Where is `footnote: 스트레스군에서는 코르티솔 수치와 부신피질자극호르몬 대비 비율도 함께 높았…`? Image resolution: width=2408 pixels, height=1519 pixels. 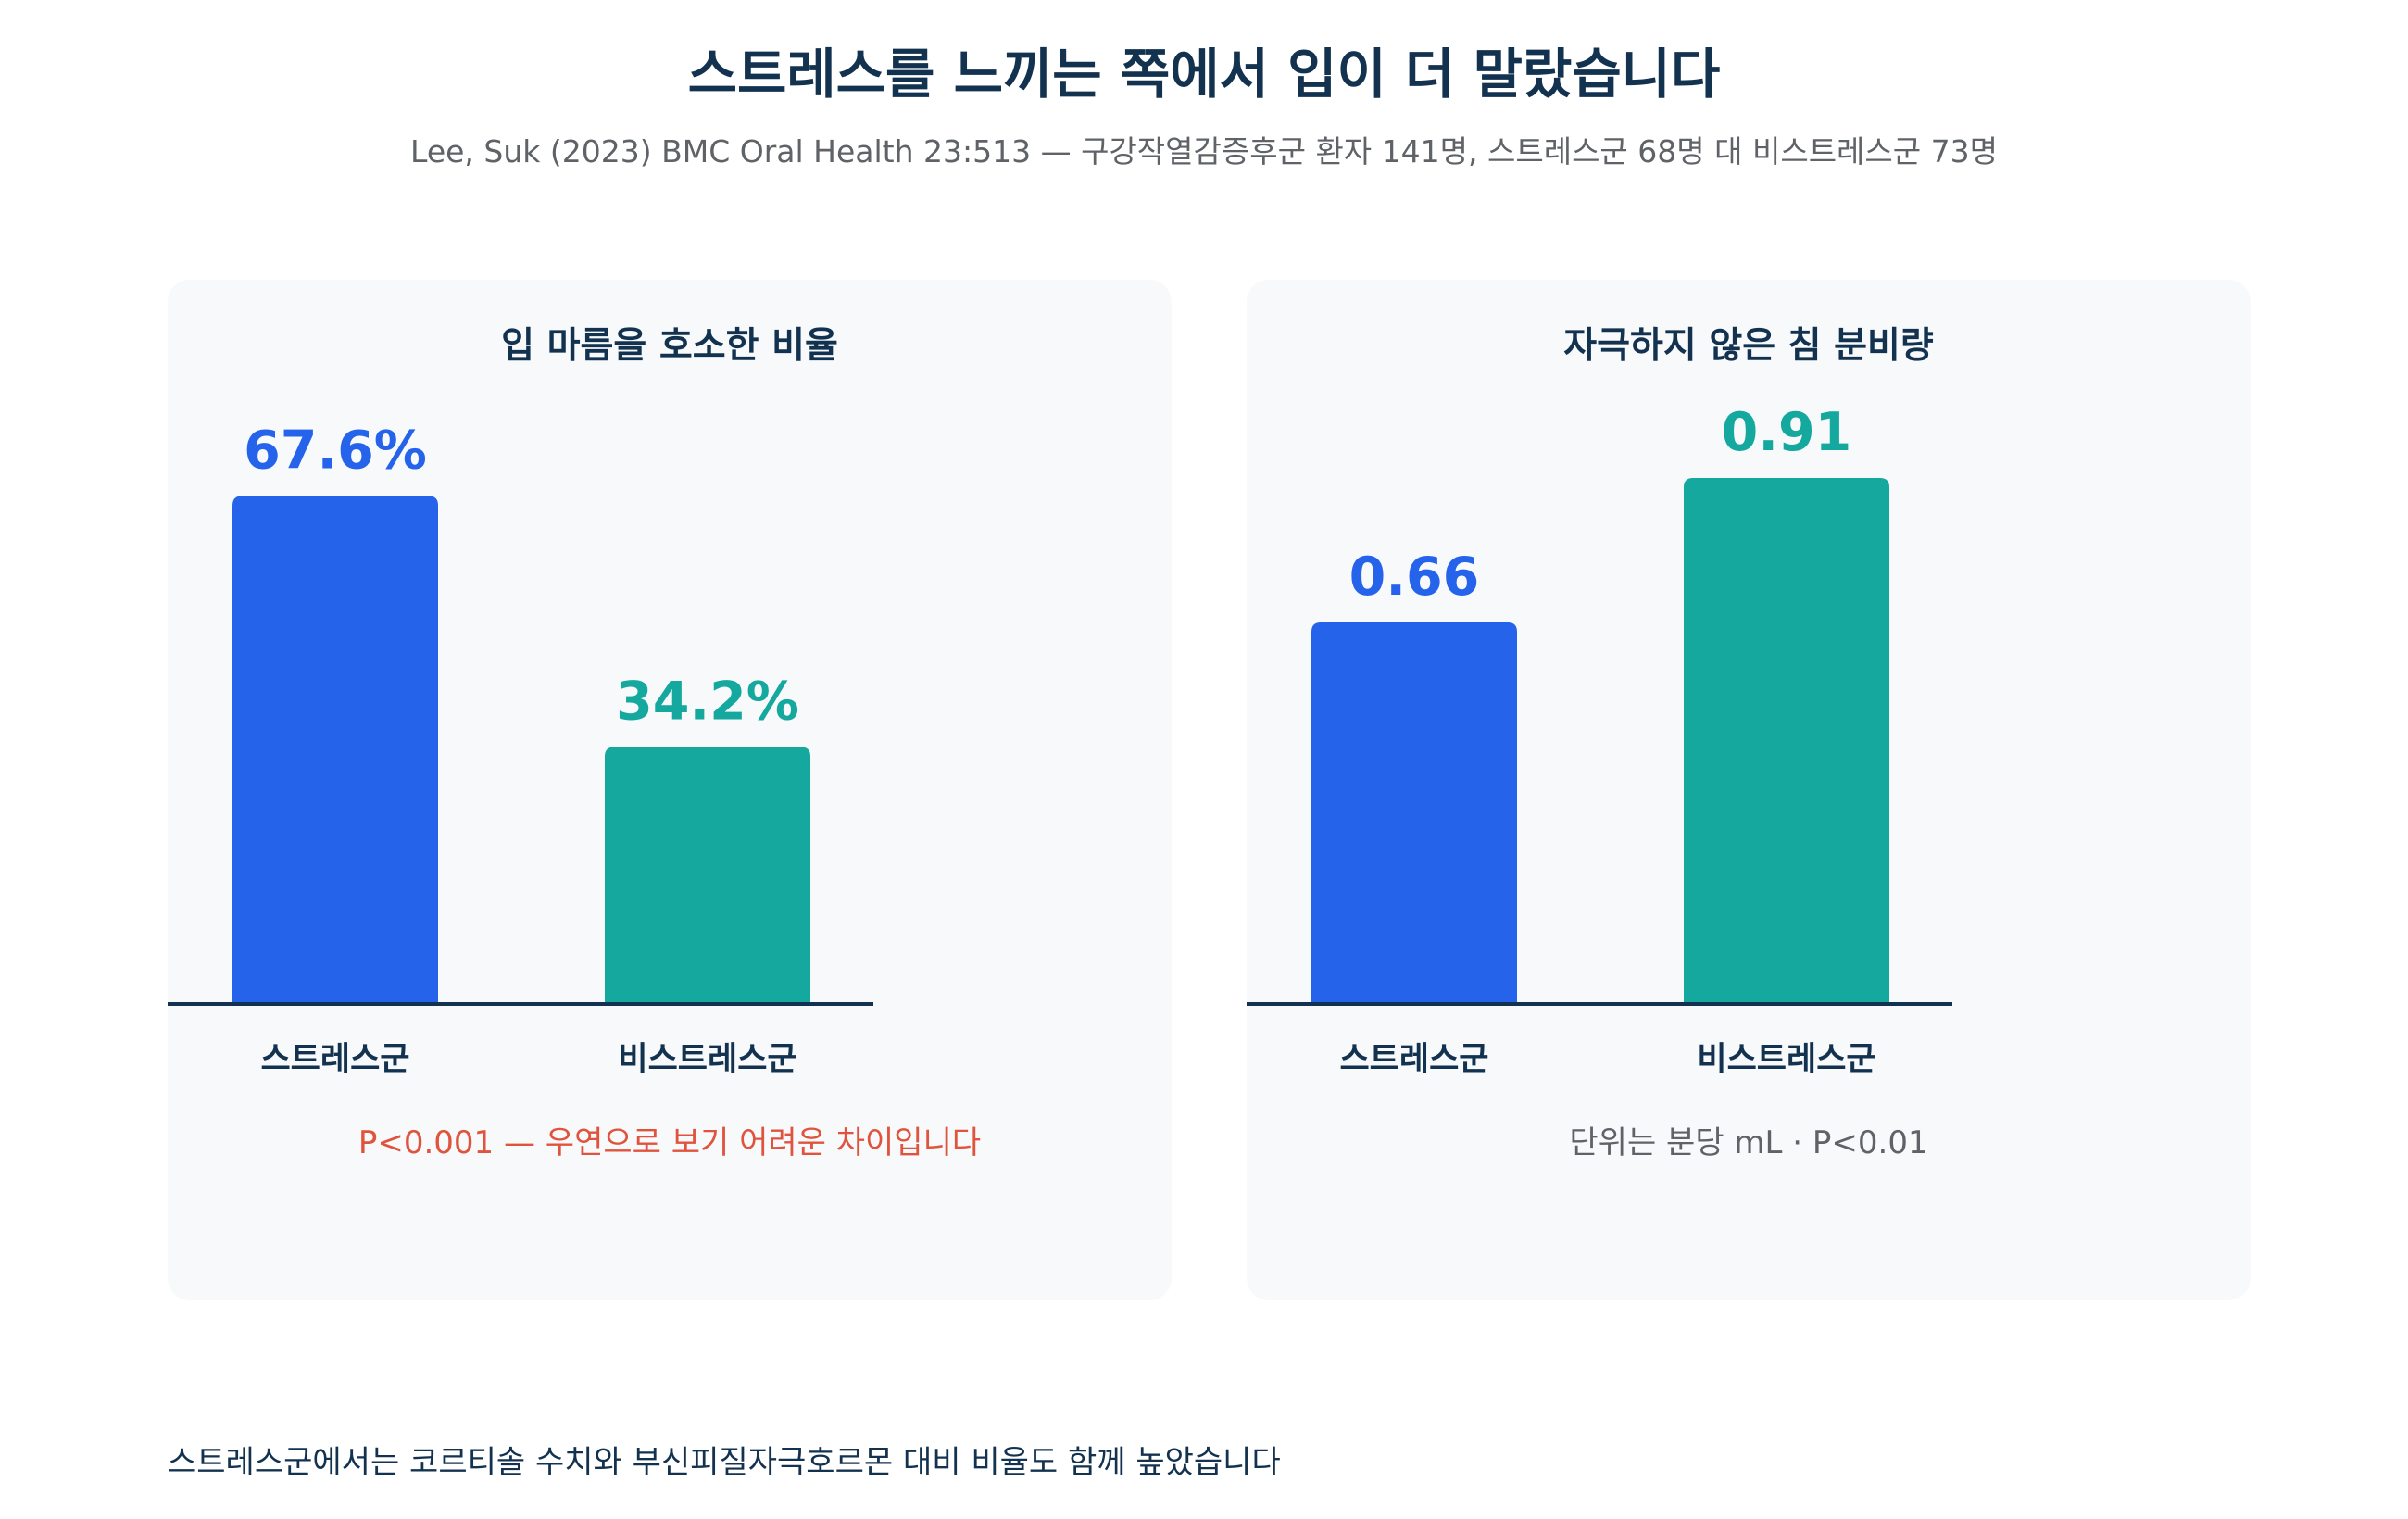 footnote: 스트레스군에서는 코르티솔 수치와 부신피질자극호르몬 대비 비율도 함께 높았… is located at coordinates (724, 1462).